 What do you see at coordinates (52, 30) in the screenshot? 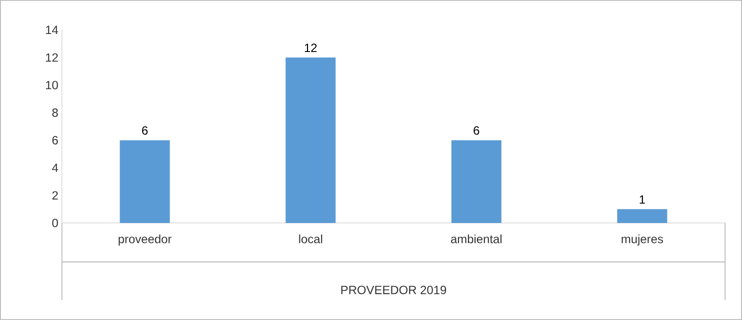
I see `y-tick-label: 14` at bounding box center [52, 30].